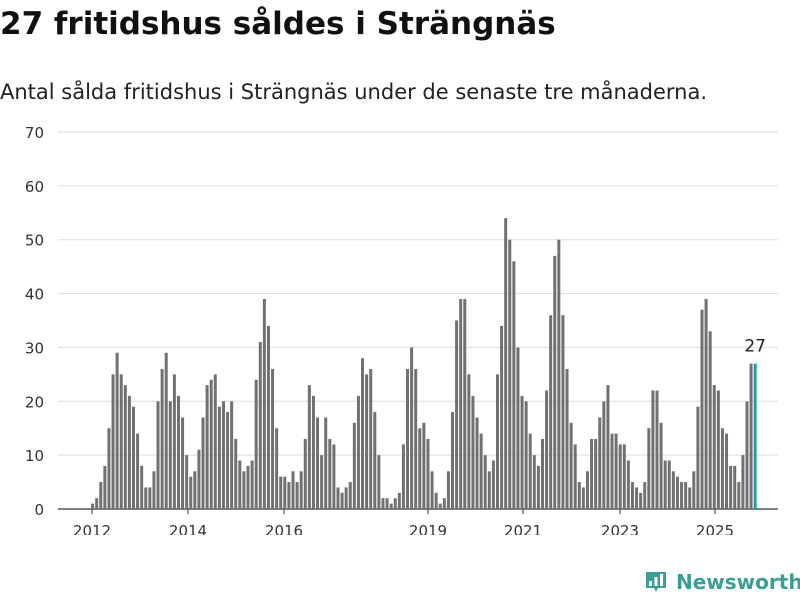 Image resolution: width=800 pixels, height=600 pixels. What do you see at coordinates (34, 321) in the screenshot?
I see `y-axis-ticks: 0 10 20 30 40 50 60 70` at bounding box center [34, 321].